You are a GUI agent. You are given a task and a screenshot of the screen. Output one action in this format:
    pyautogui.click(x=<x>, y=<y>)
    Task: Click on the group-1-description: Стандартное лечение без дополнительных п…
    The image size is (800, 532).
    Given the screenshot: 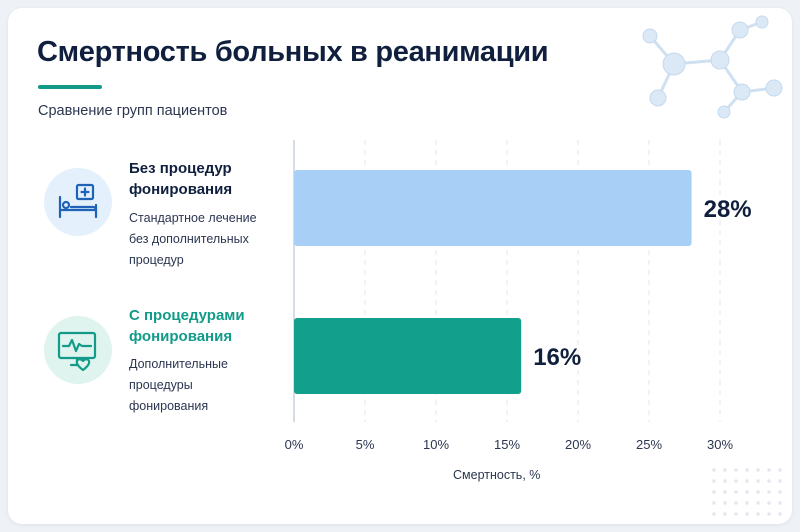 What is the action you would take?
    pyautogui.click(x=204, y=239)
    